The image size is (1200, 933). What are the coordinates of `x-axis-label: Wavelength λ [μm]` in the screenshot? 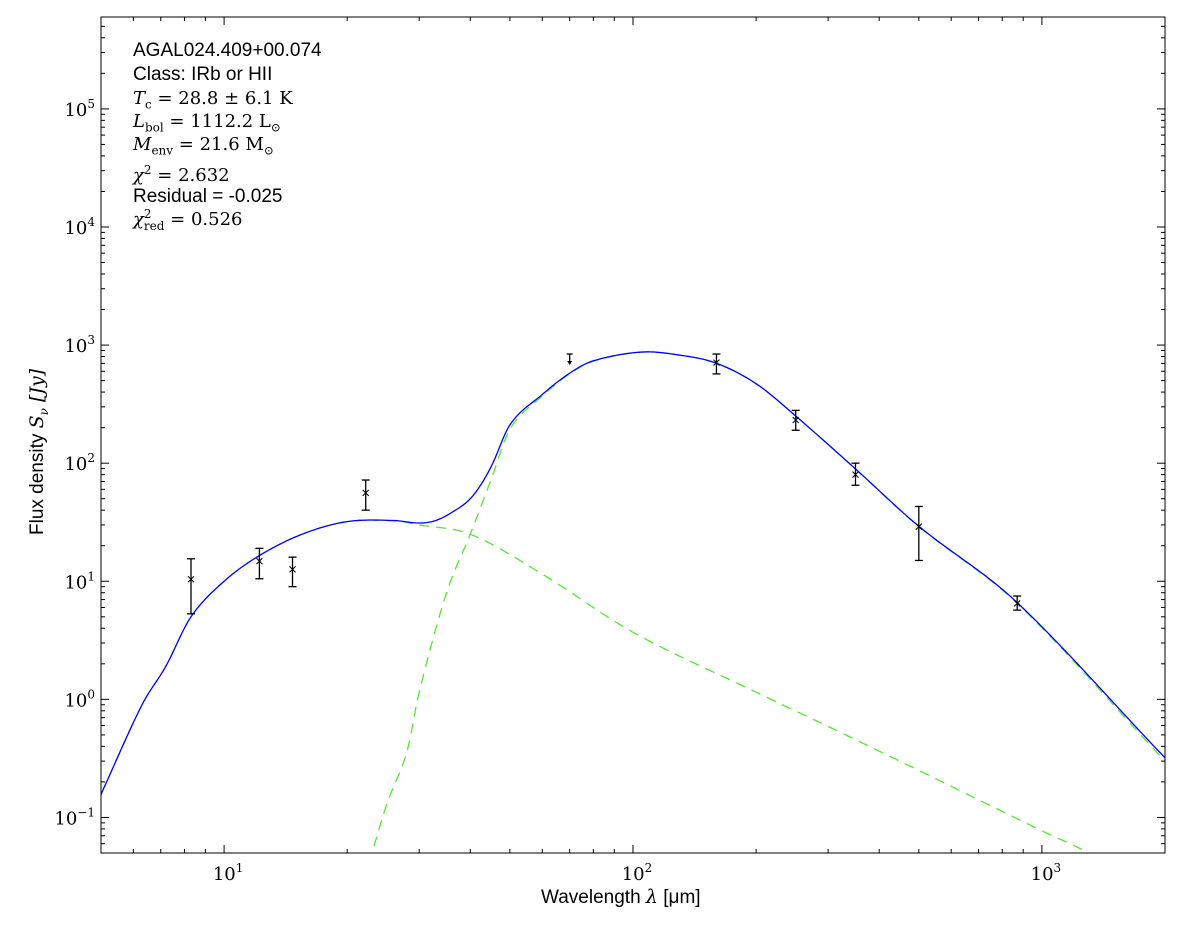 It's located at (621, 897).